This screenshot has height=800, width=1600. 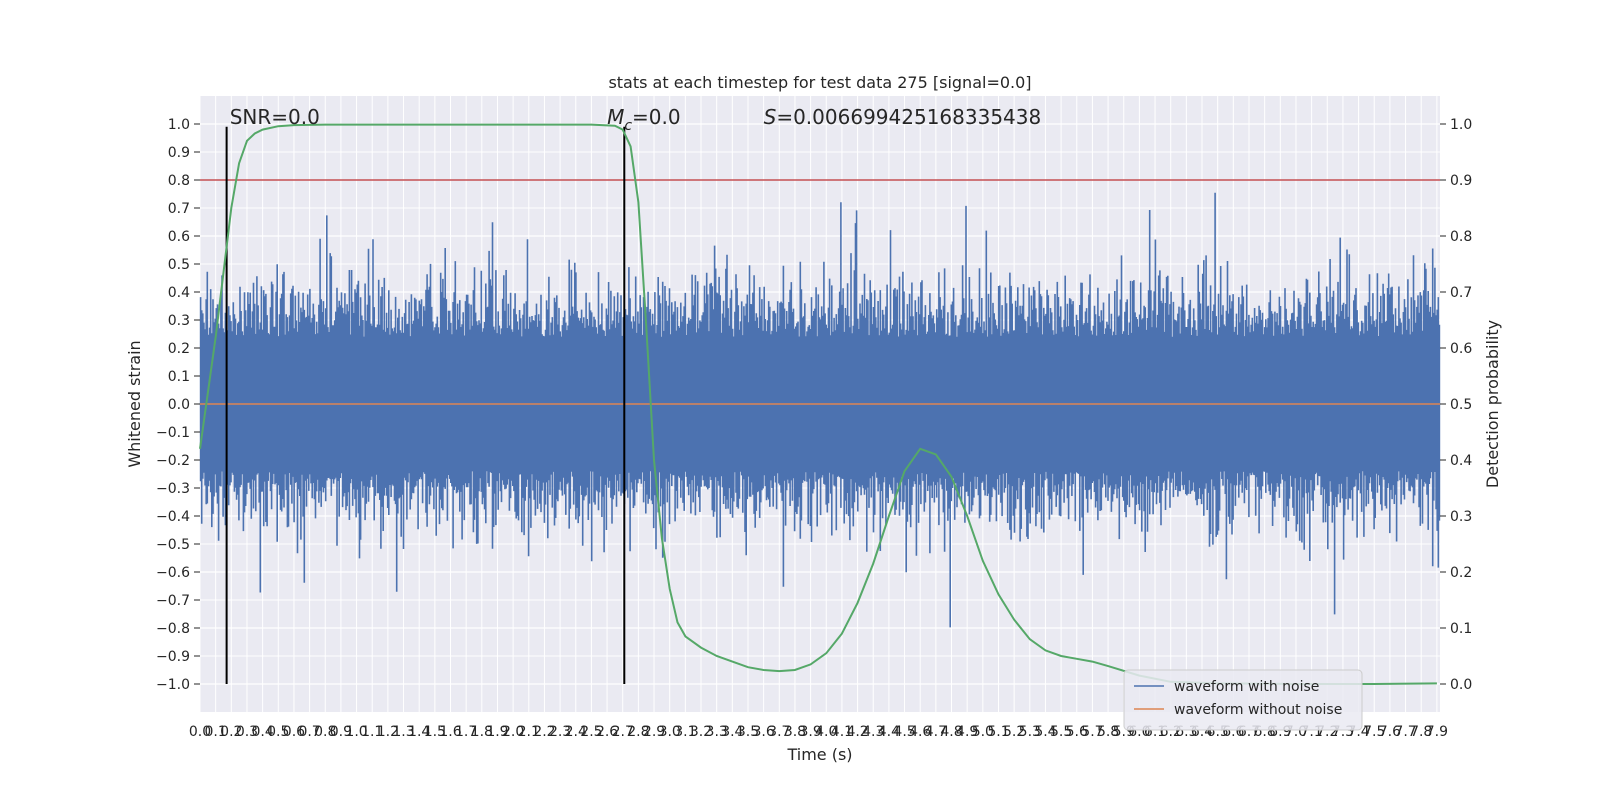 What do you see at coordinates (294, 732) in the screenshot?
I see `x-tick-label: 0.6` at bounding box center [294, 732].